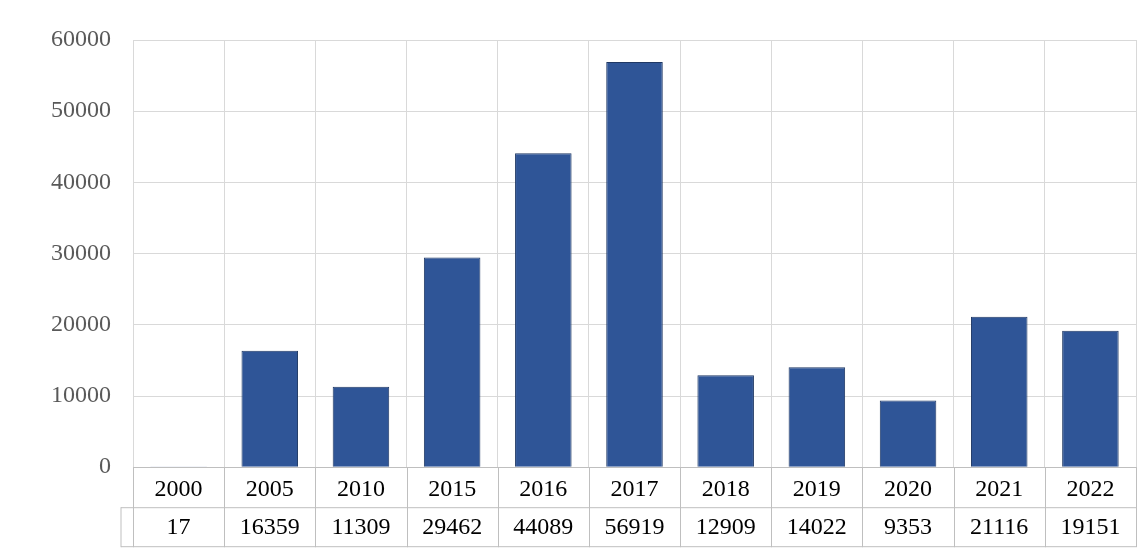  Describe the element at coordinates (816, 487) in the screenshot. I see `x-tick-label: 2019` at that location.